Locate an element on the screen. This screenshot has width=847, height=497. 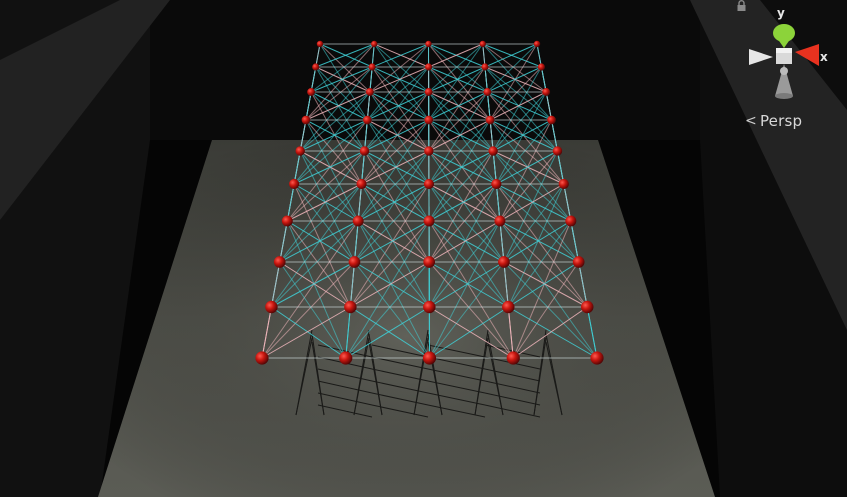
gizmo-negx-cone is located at coordinates (761, 57).